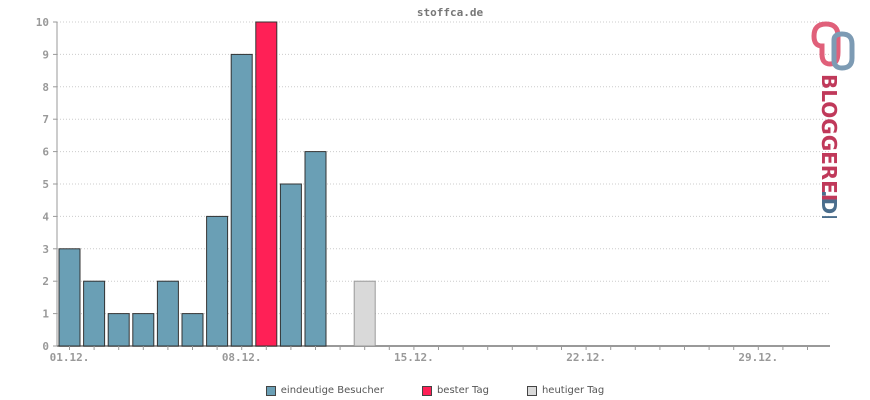 This screenshot has width=870, height=400. Describe the element at coordinates (45, 346) in the screenshot. I see `y-tick-label: 0` at that location.